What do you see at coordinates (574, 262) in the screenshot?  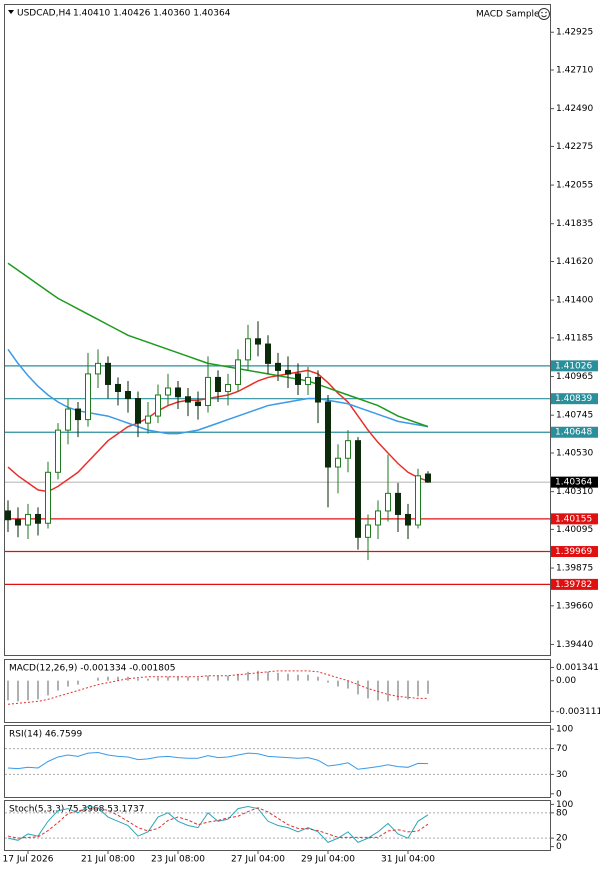 I see `y-tick-label: 1.41620` at bounding box center [574, 262].